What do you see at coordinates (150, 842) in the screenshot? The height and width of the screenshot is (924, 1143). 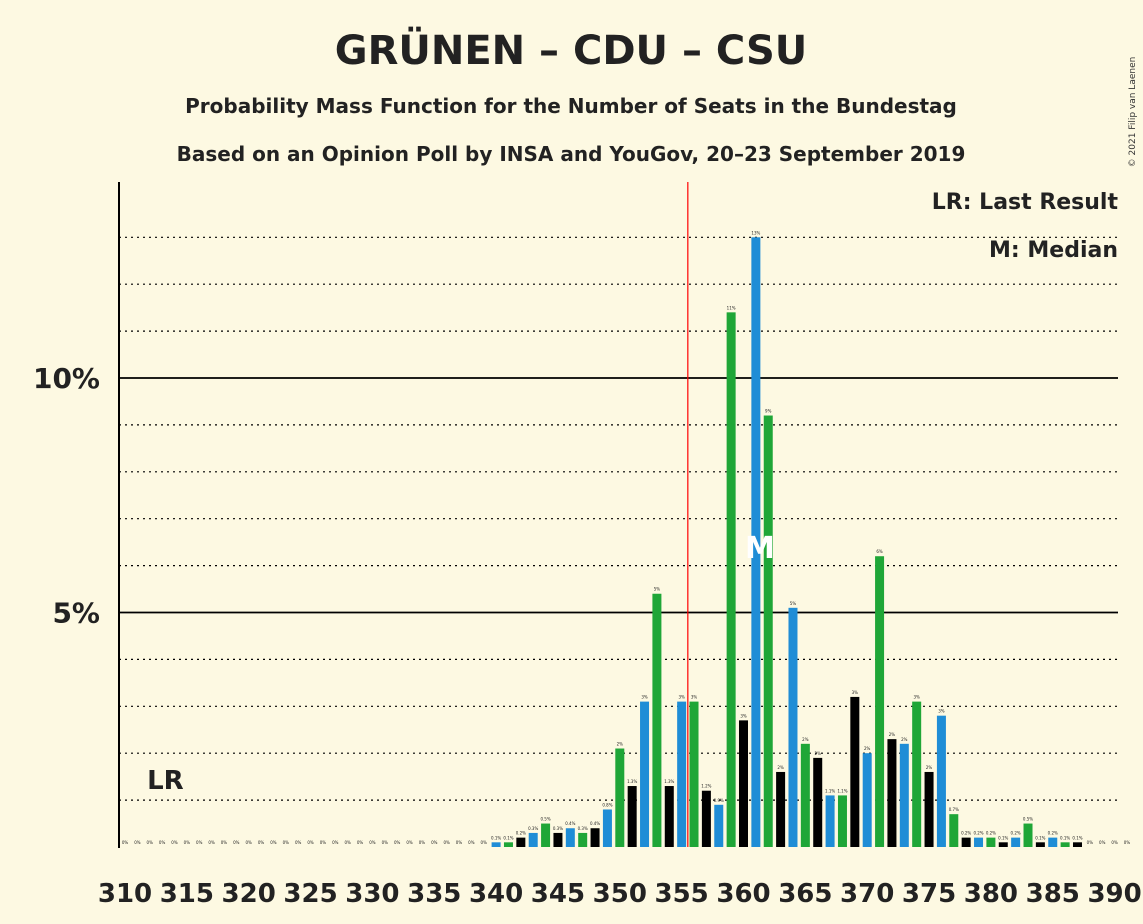 I see `bar-label-seat-312: 0%` at bounding box center [150, 842].